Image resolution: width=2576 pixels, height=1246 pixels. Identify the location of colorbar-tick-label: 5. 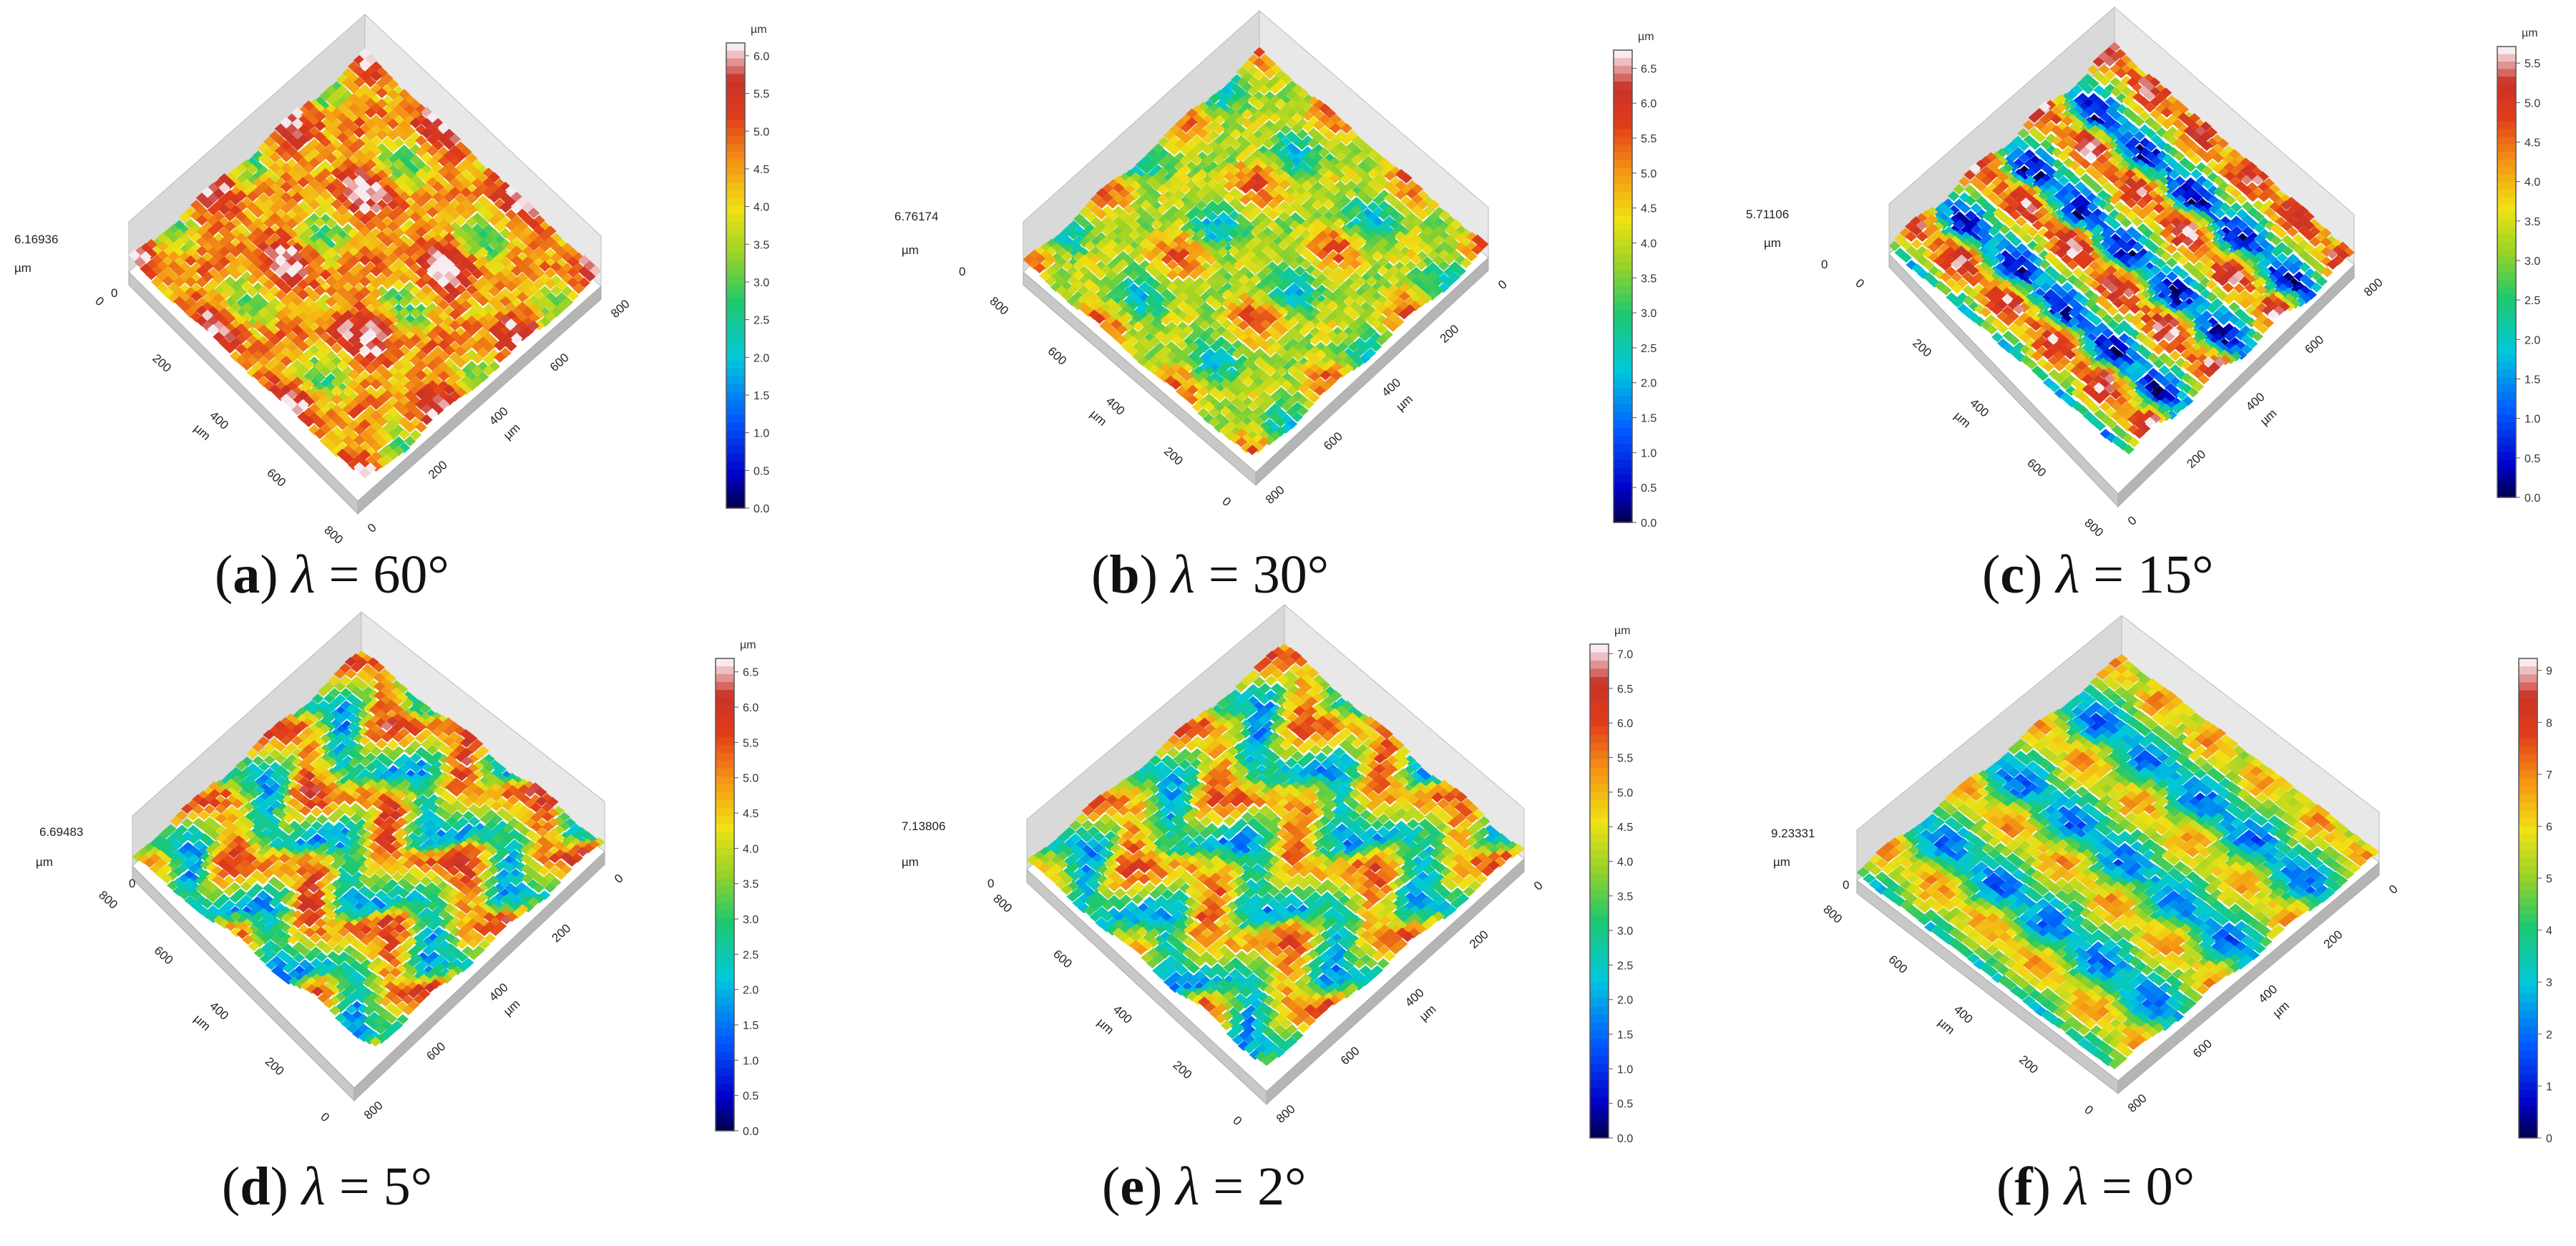
(2549, 879).